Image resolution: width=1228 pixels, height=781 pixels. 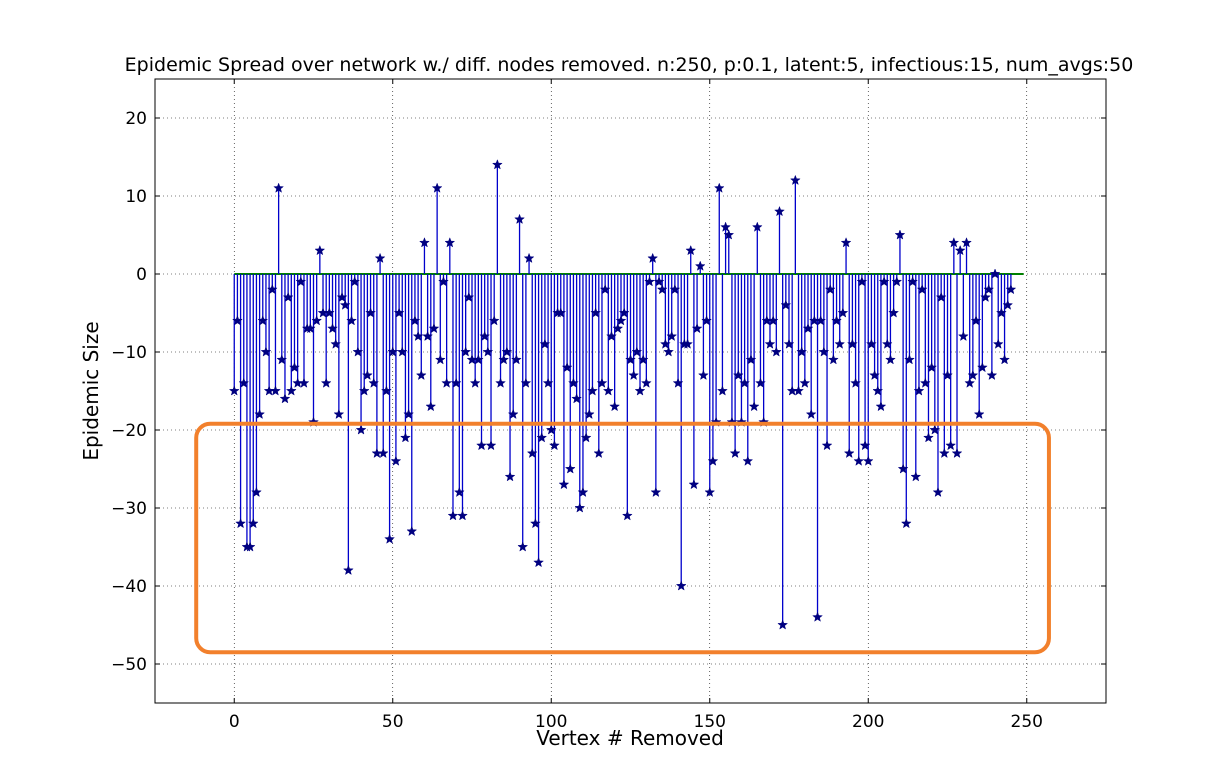 What do you see at coordinates (141, 275) in the screenshot?
I see `y-tick-label: 0` at bounding box center [141, 275].